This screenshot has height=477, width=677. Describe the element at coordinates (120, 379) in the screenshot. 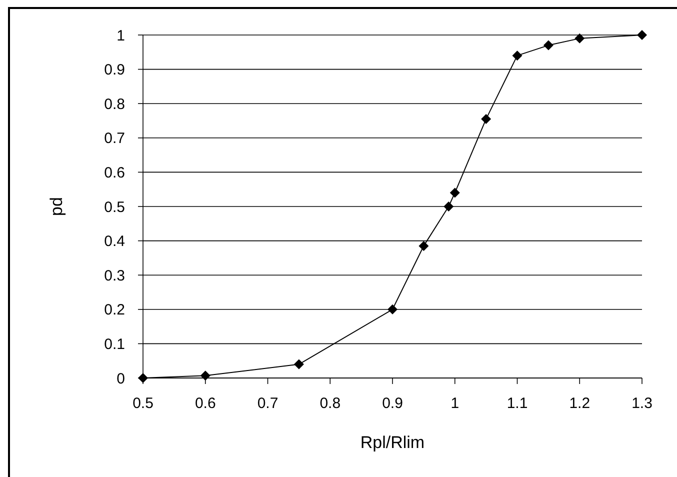

I see `y-tick-label: 0` at that location.